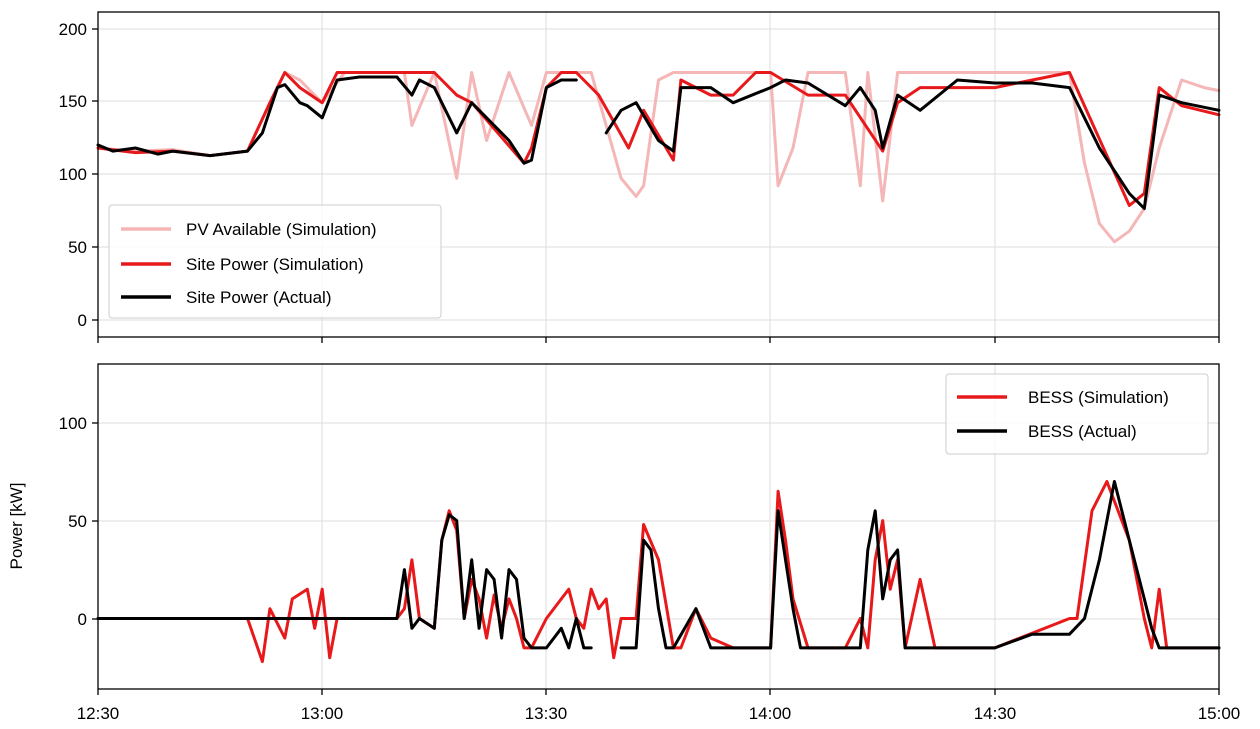 Image resolution: width=1260 pixels, height=729 pixels. I want to click on y-axis-label: Power [kW], so click(16, 526).